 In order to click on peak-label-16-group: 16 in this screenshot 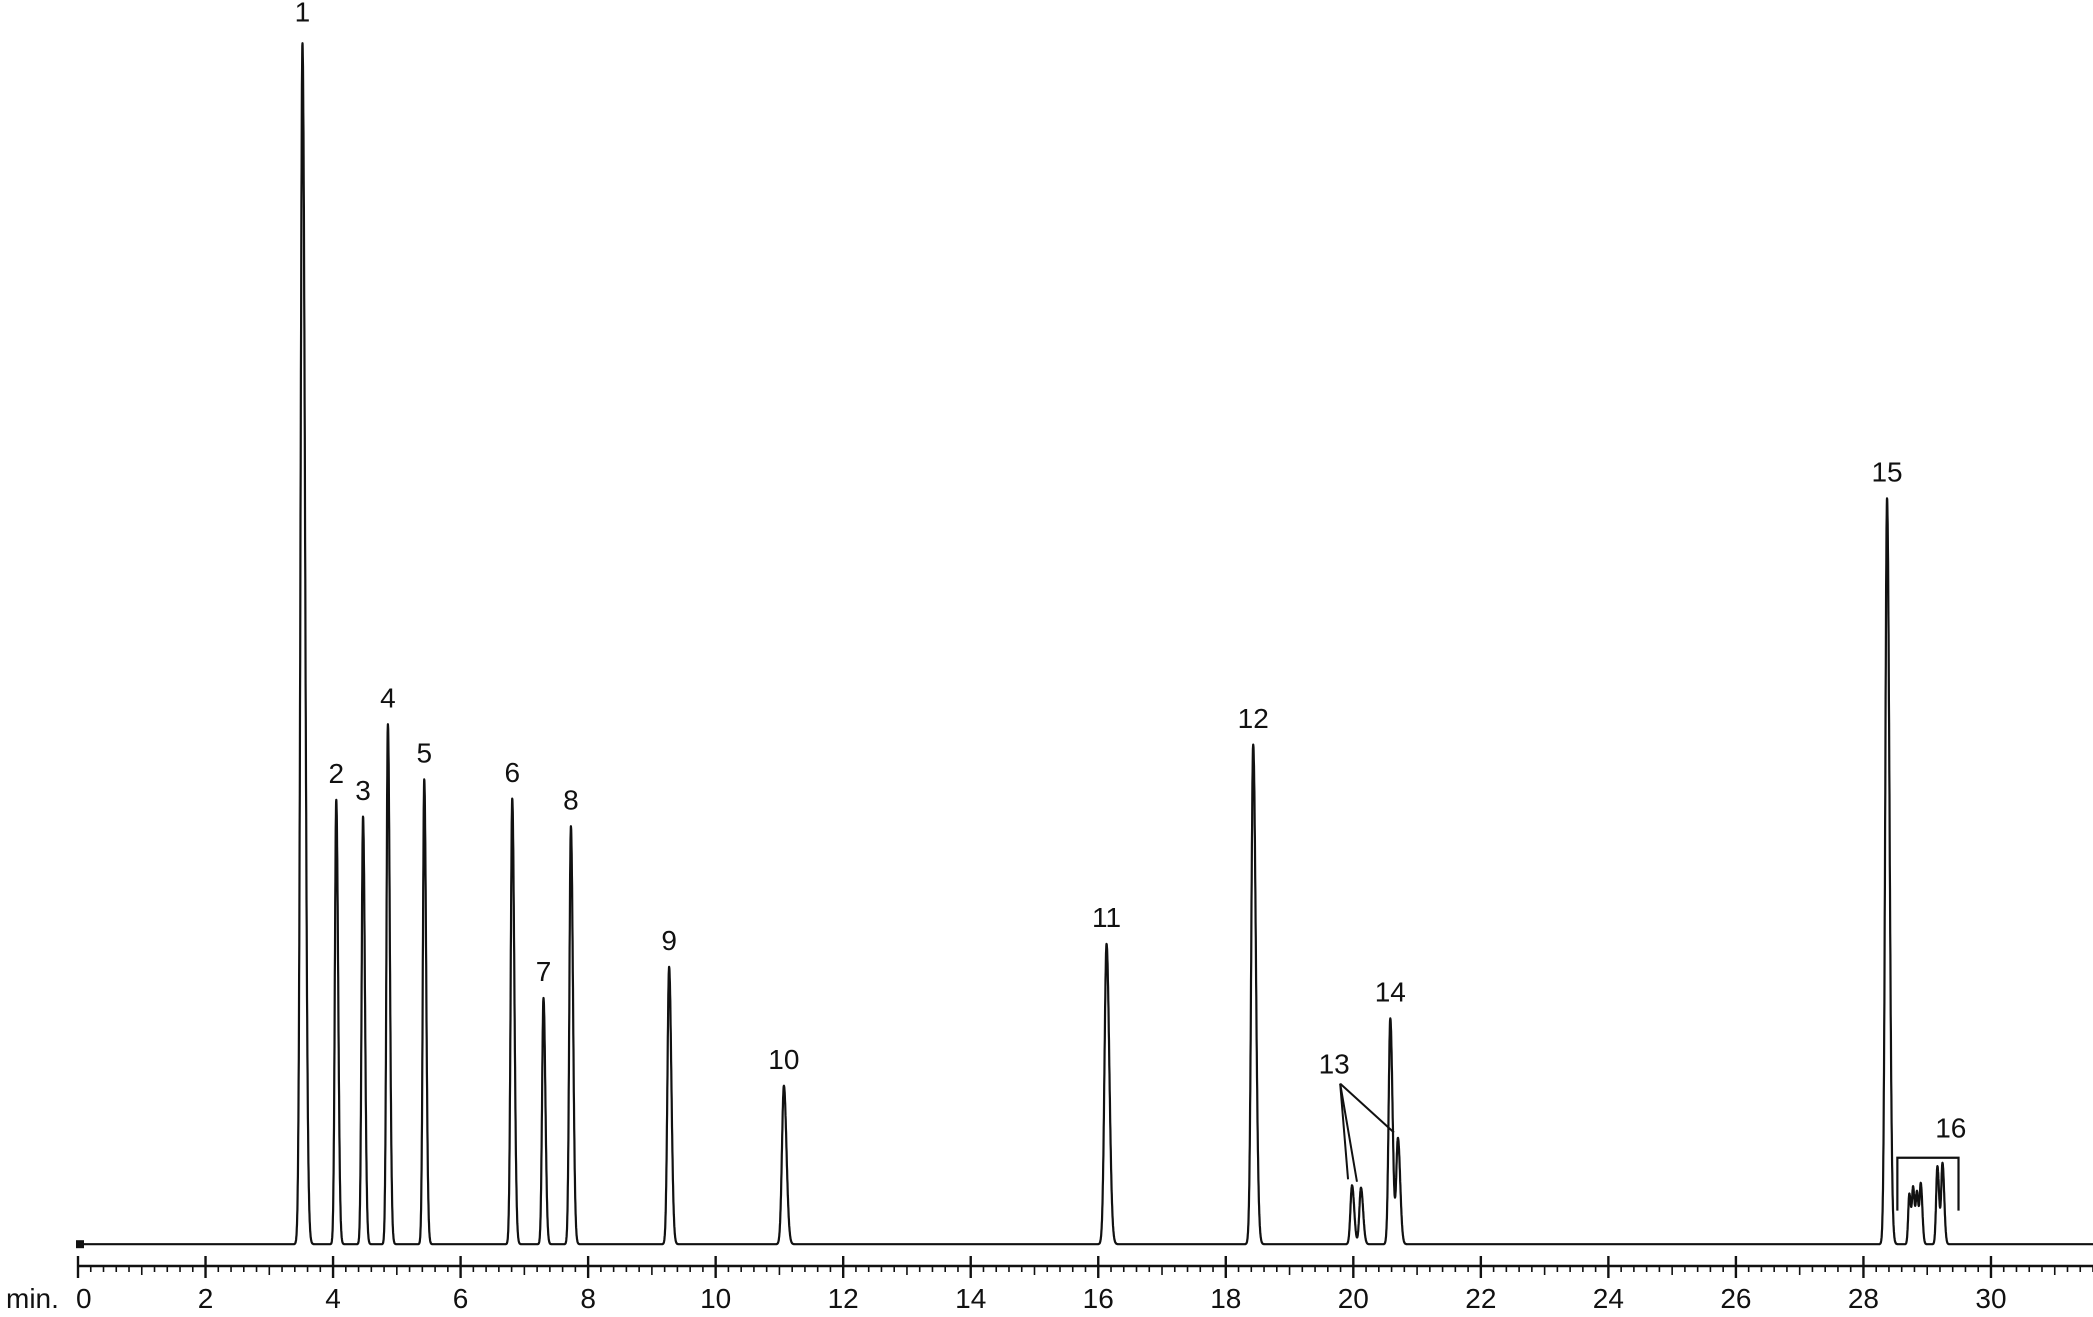, I will do `click(1950, 1127)`.